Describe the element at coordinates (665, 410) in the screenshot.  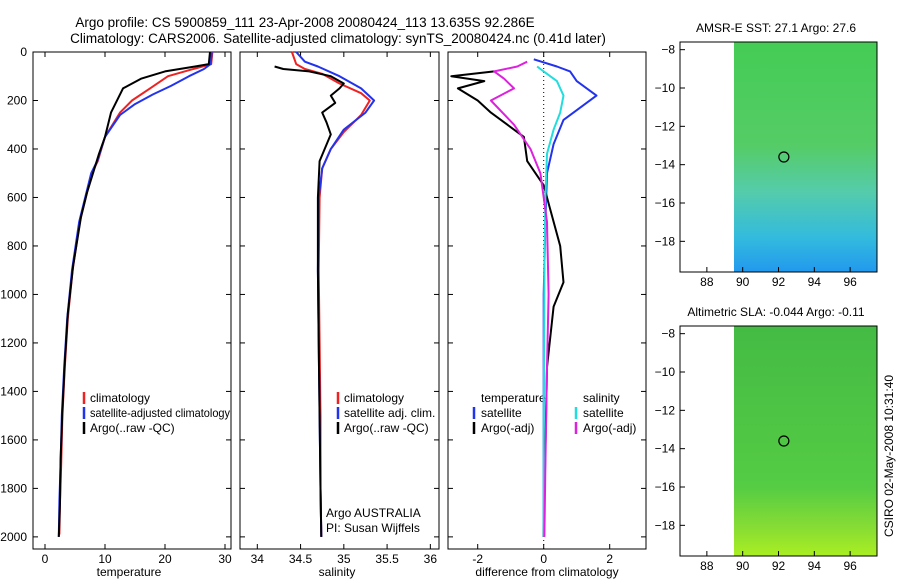
I see `sla_map-ytick-label: −12` at that location.